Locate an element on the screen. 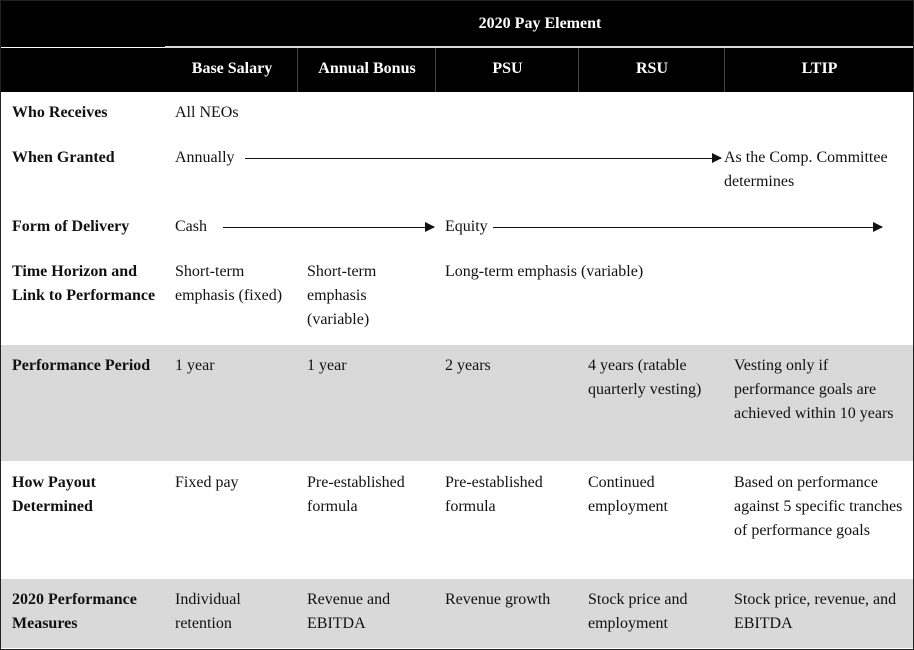 The width and height of the screenshot is (914, 650). row-label-performance-measures: 2020 Performance Measures is located at coordinates (74, 611).